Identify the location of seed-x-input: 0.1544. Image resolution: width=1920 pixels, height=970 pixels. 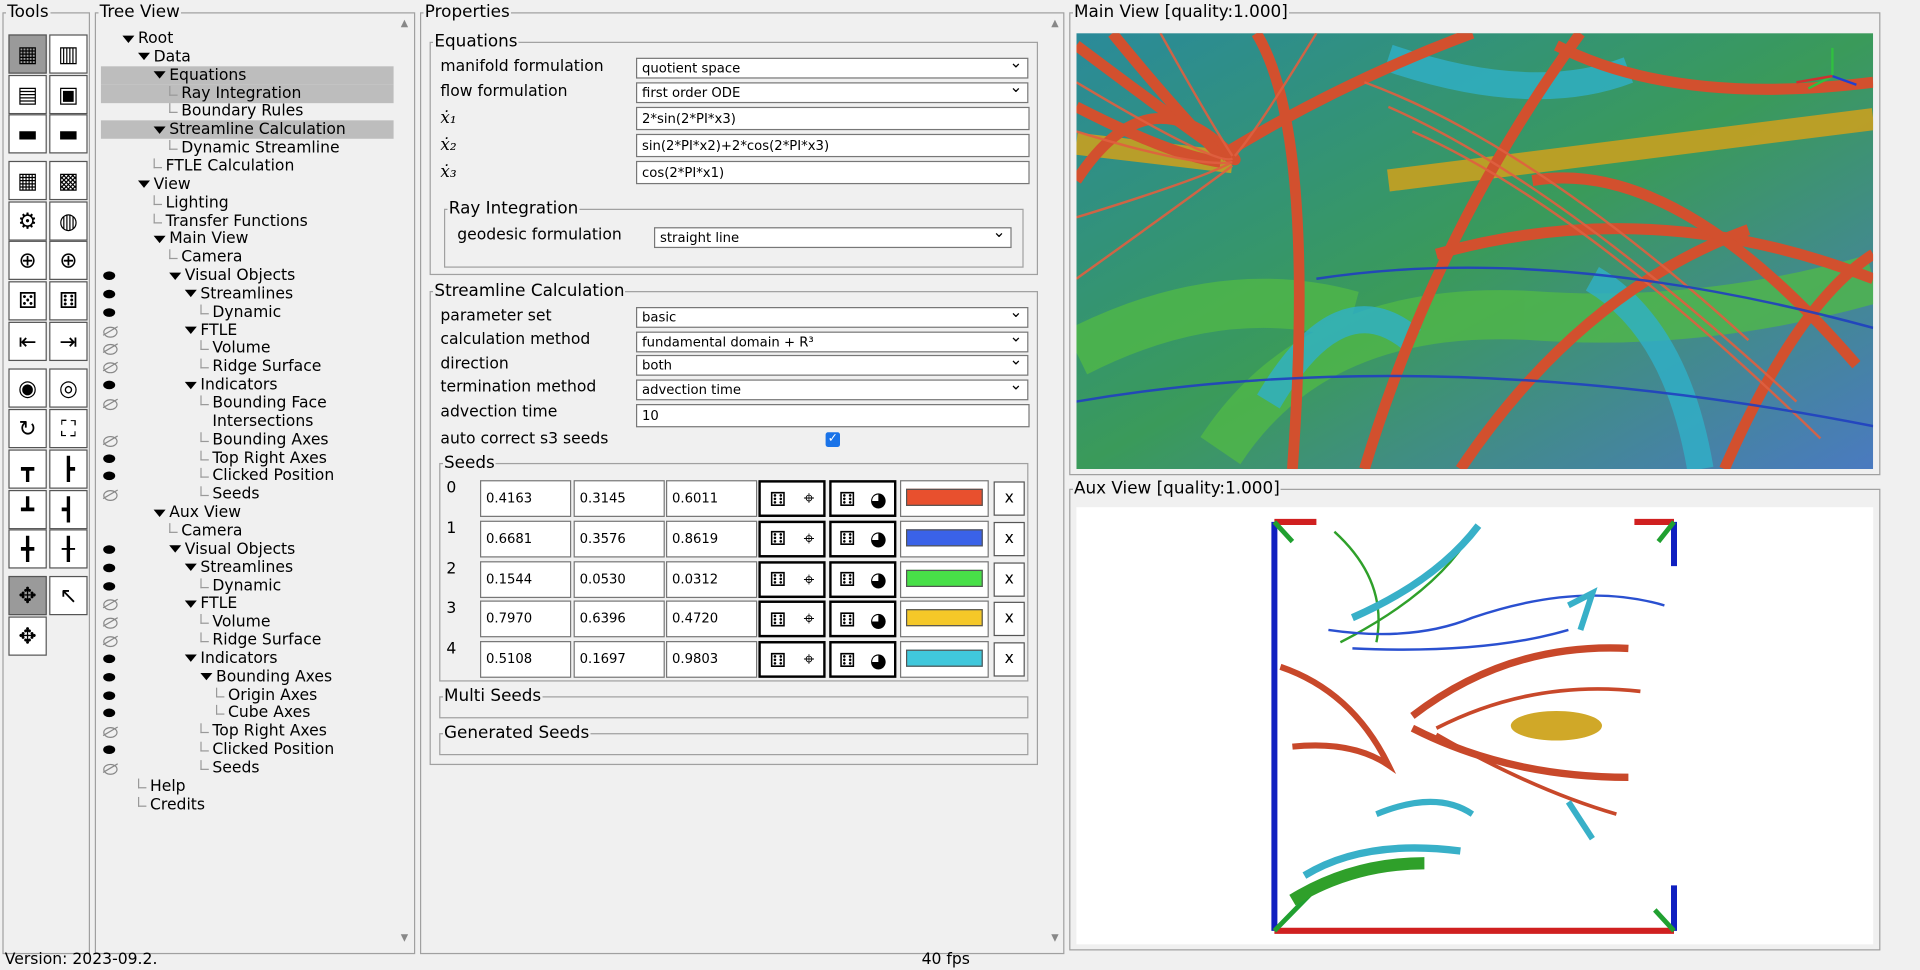
(526, 579).